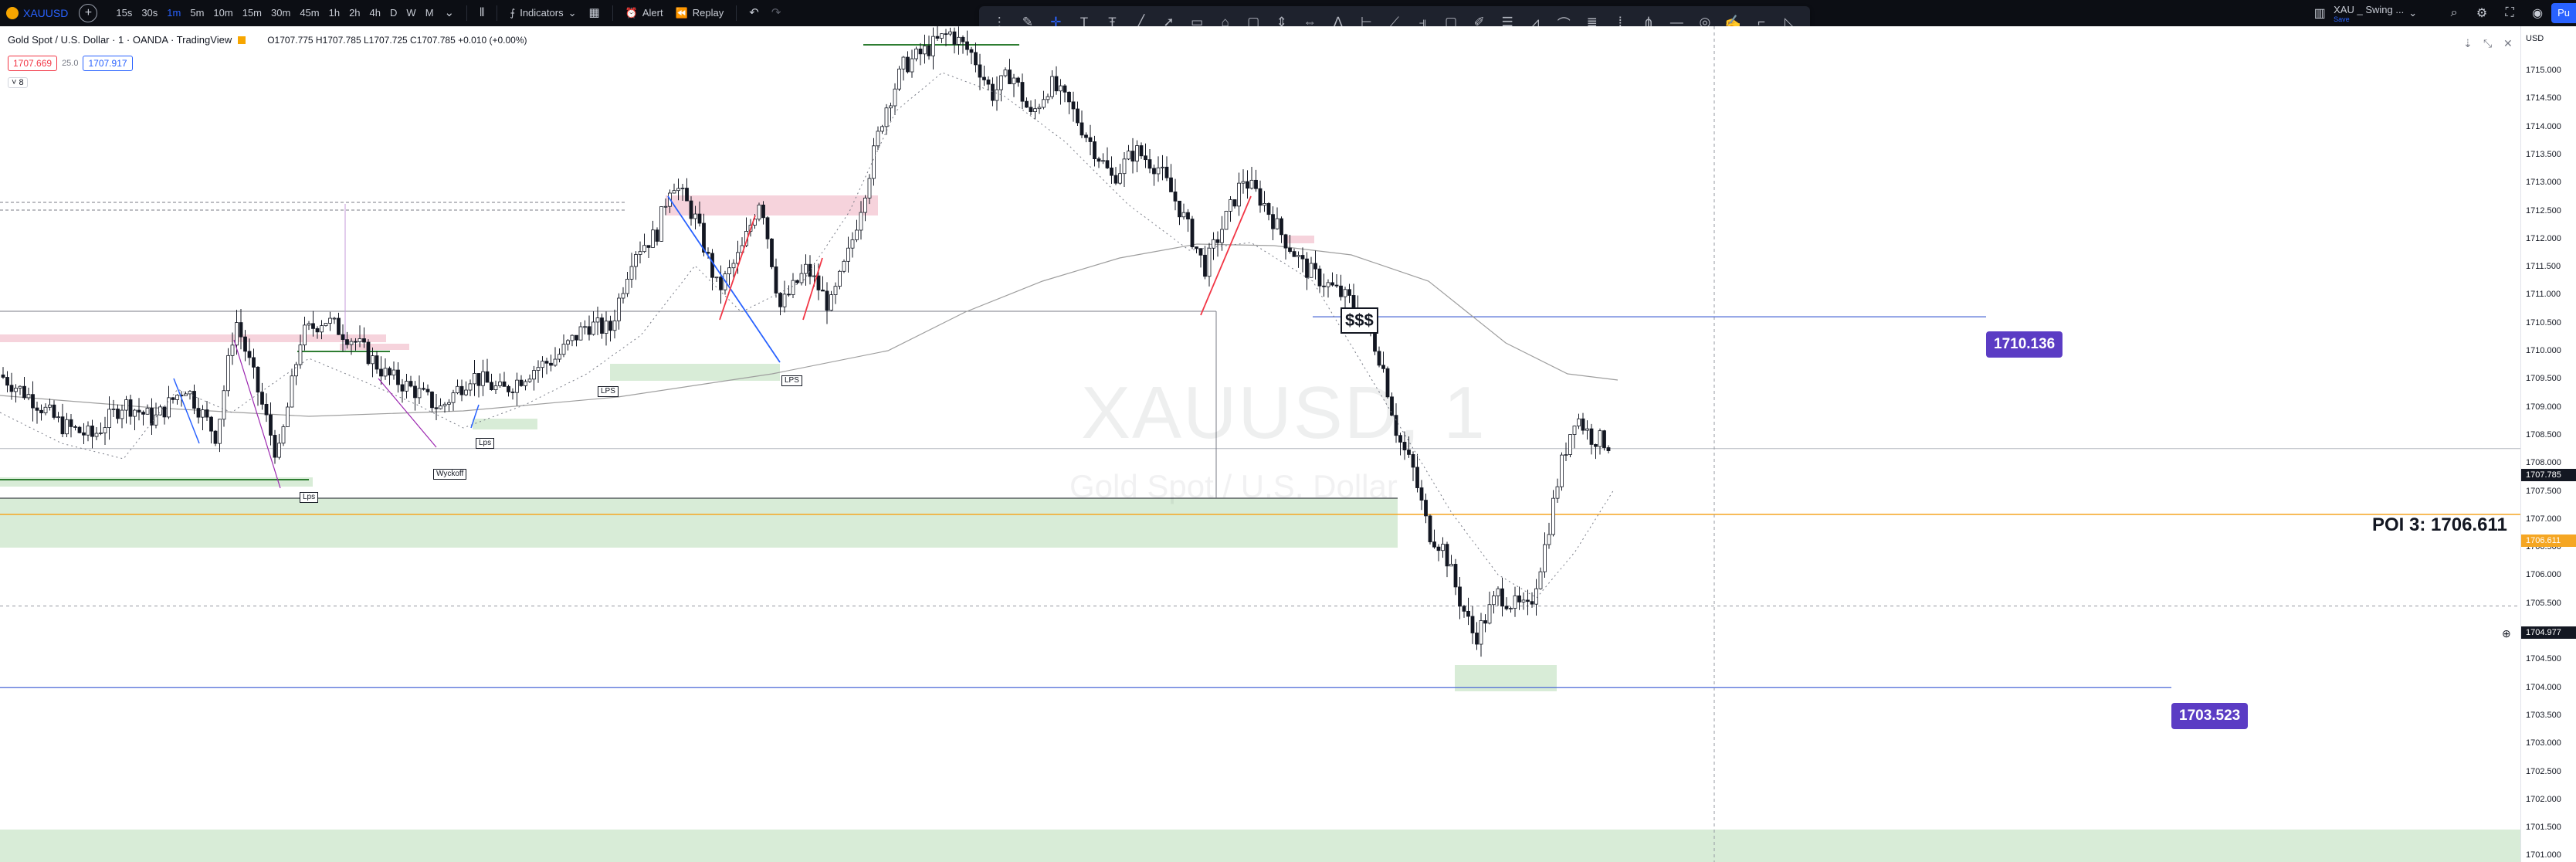 This screenshot has height=862, width=2576. Describe the element at coordinates (1366, 22) in the screenshot. I see `ruler-icon: ⊢` at that location.